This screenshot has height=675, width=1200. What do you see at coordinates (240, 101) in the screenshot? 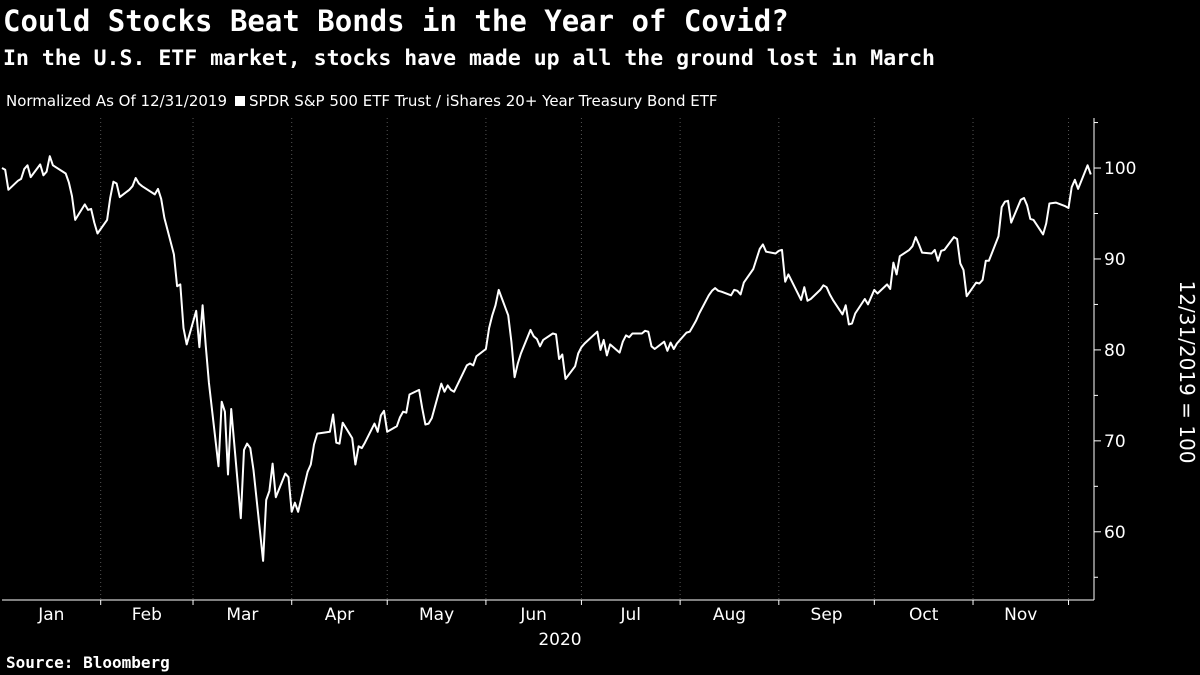
I see `legend-swatch-icon` at bounding box center [240, 101].